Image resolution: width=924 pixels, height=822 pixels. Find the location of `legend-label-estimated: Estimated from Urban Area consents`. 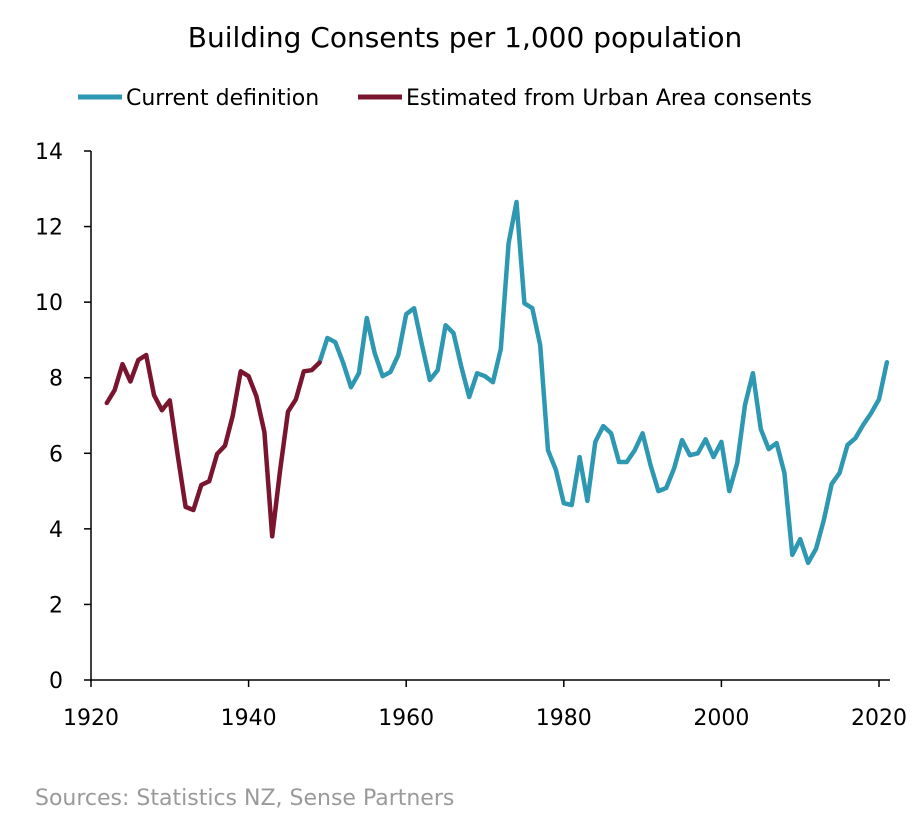

legend-label-estimated: Estimated from Urban Area consents is located at coordinates (609, 98).